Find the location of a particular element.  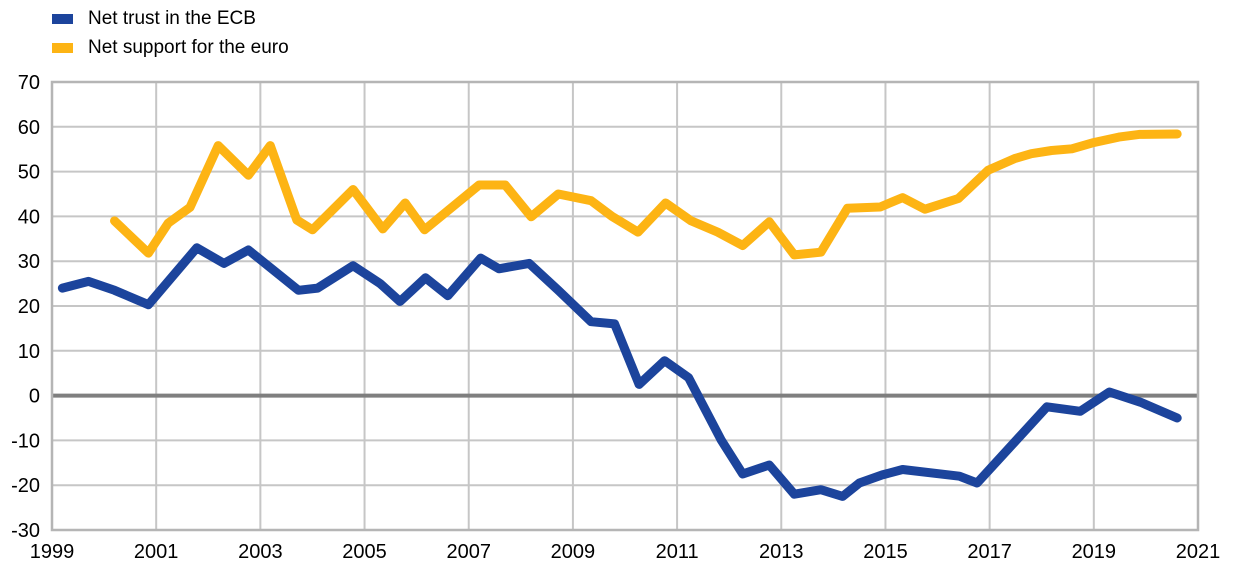

y-tick-label: 0 is located at coordinates (34, 397).